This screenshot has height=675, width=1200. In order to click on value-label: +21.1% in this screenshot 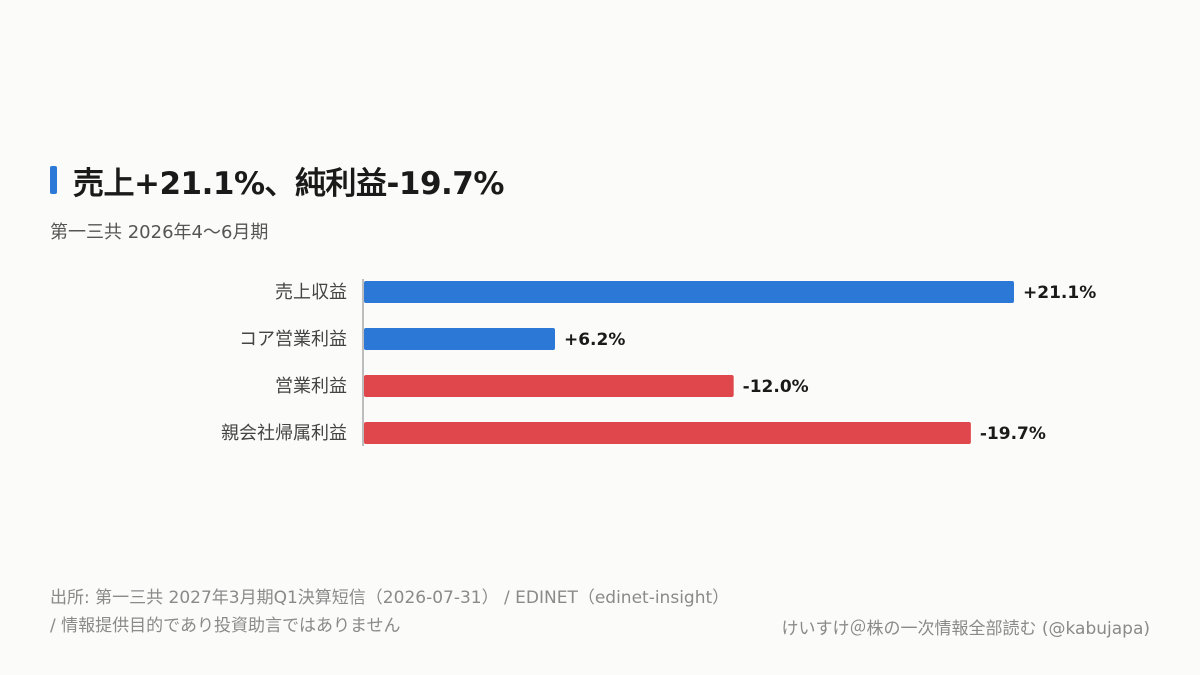, I will do `click(1059, 293)`.